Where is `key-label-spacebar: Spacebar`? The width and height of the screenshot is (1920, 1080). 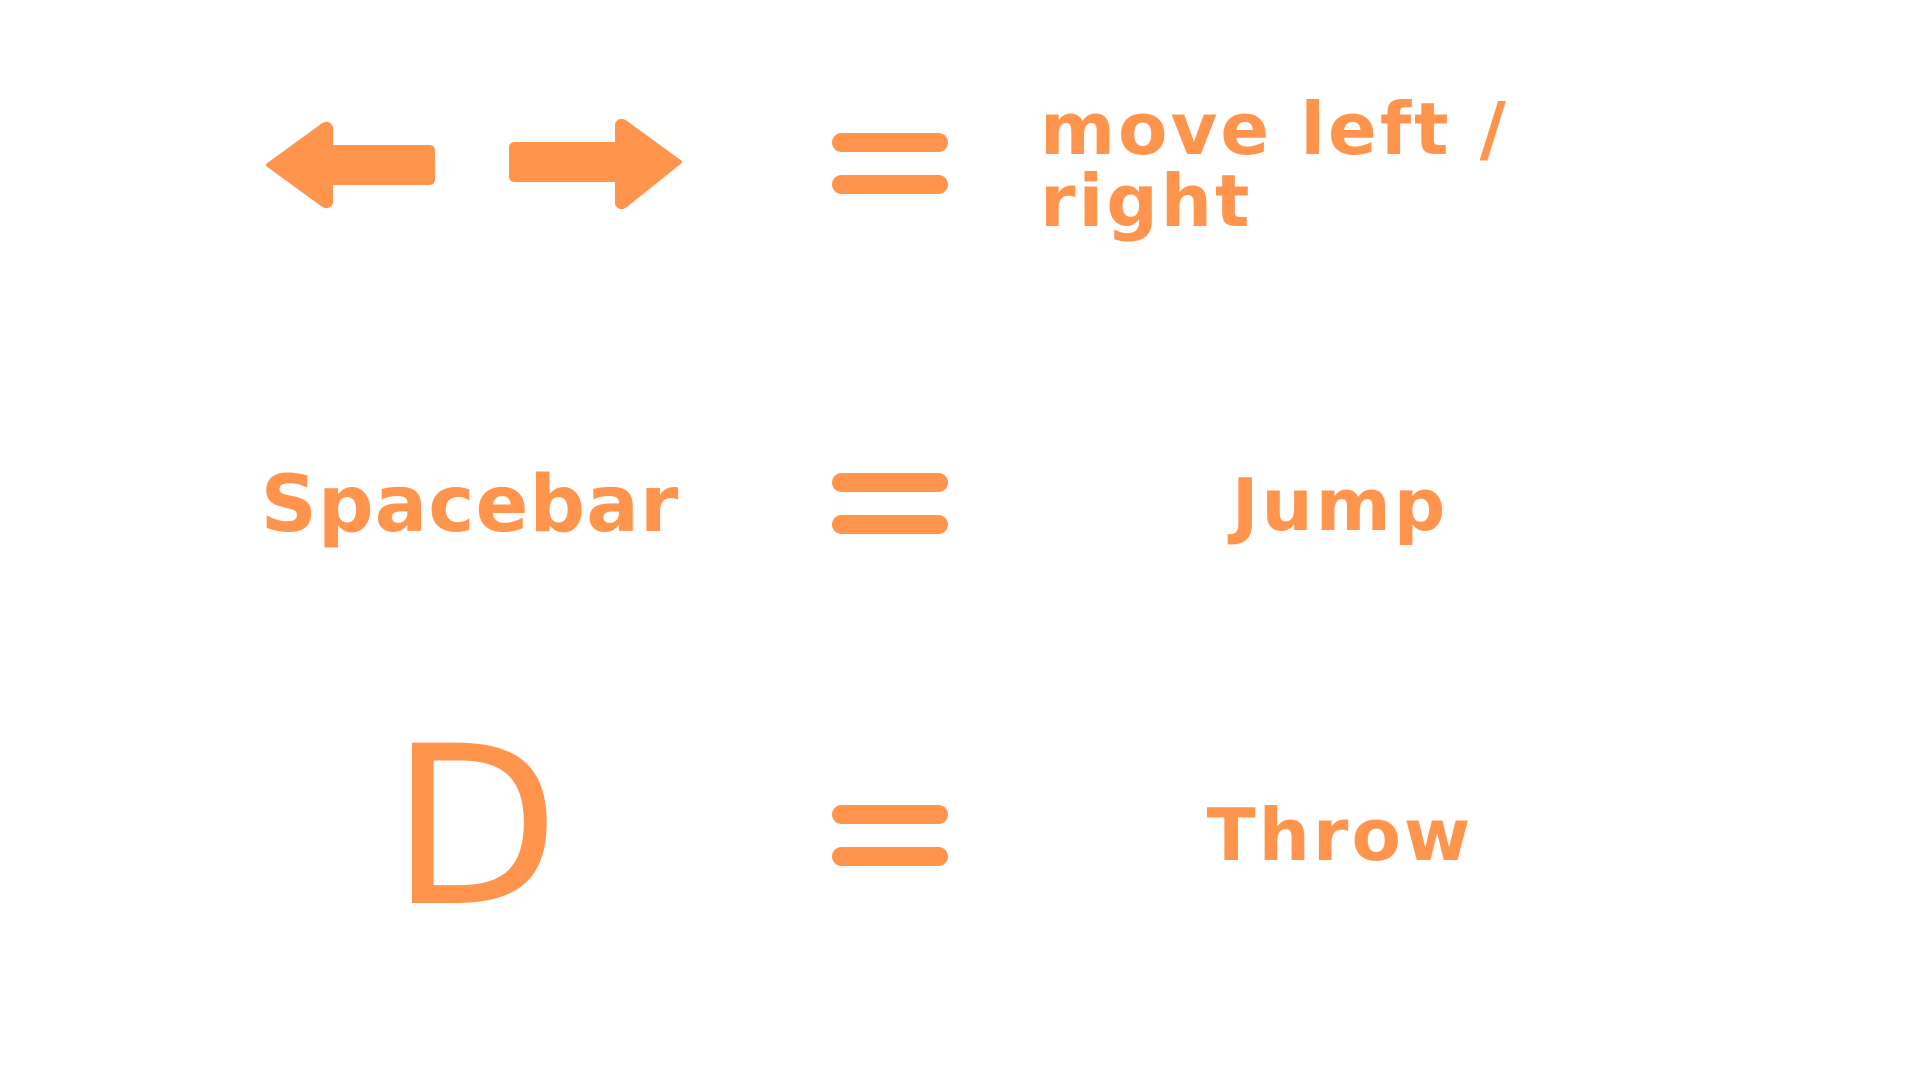 key-label-spacebar: Spacebar is located at coordinates (470, 505).